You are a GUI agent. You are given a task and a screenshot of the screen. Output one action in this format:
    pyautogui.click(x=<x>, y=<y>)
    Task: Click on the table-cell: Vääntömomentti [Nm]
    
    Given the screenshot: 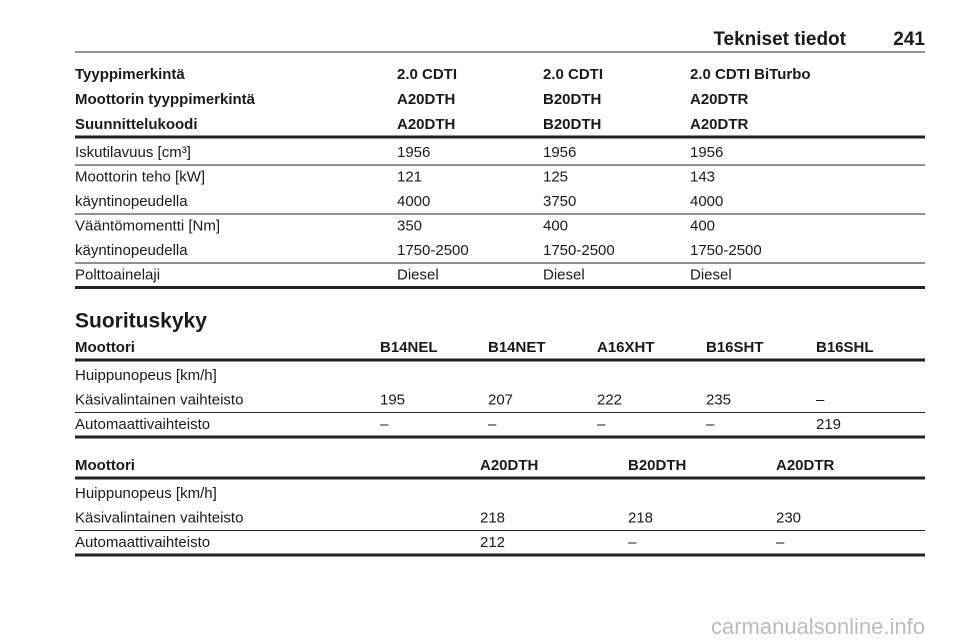 What is the action you would take?
    pyautogui.click(x=147, y=225)
    